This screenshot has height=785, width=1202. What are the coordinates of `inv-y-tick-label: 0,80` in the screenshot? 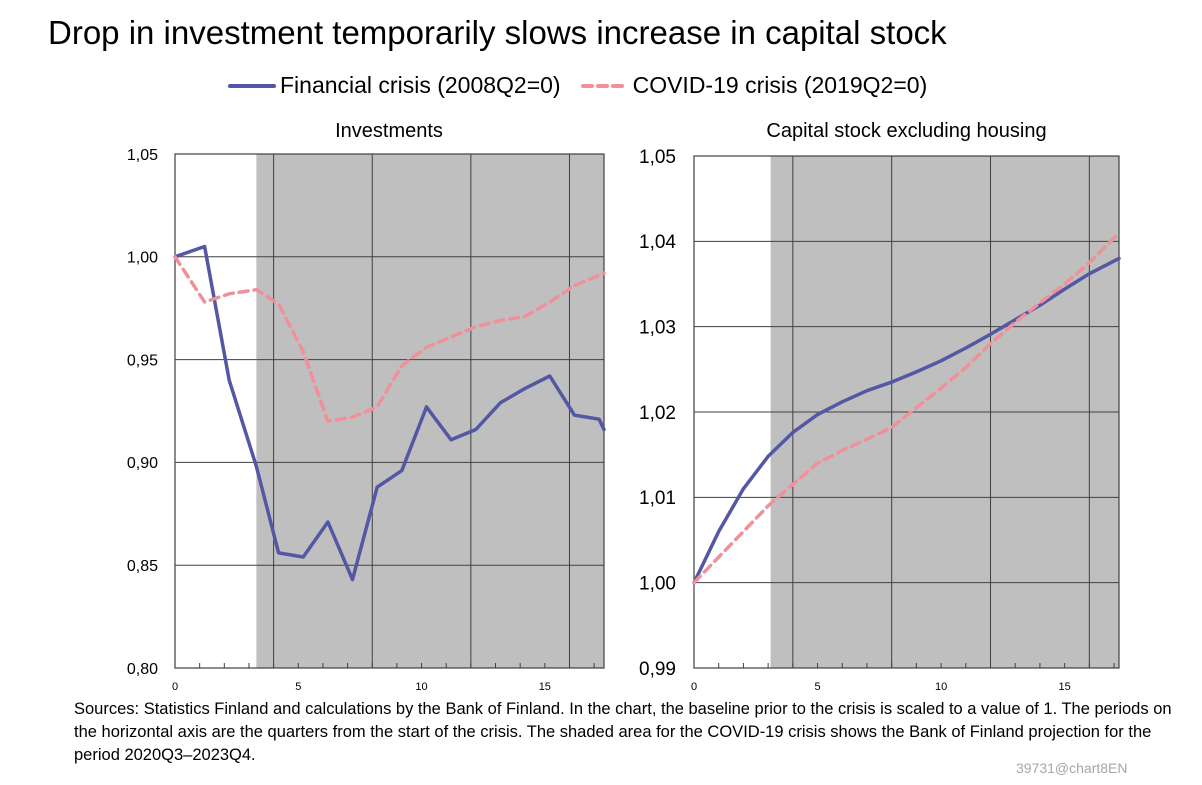 It's located at (142, 669).